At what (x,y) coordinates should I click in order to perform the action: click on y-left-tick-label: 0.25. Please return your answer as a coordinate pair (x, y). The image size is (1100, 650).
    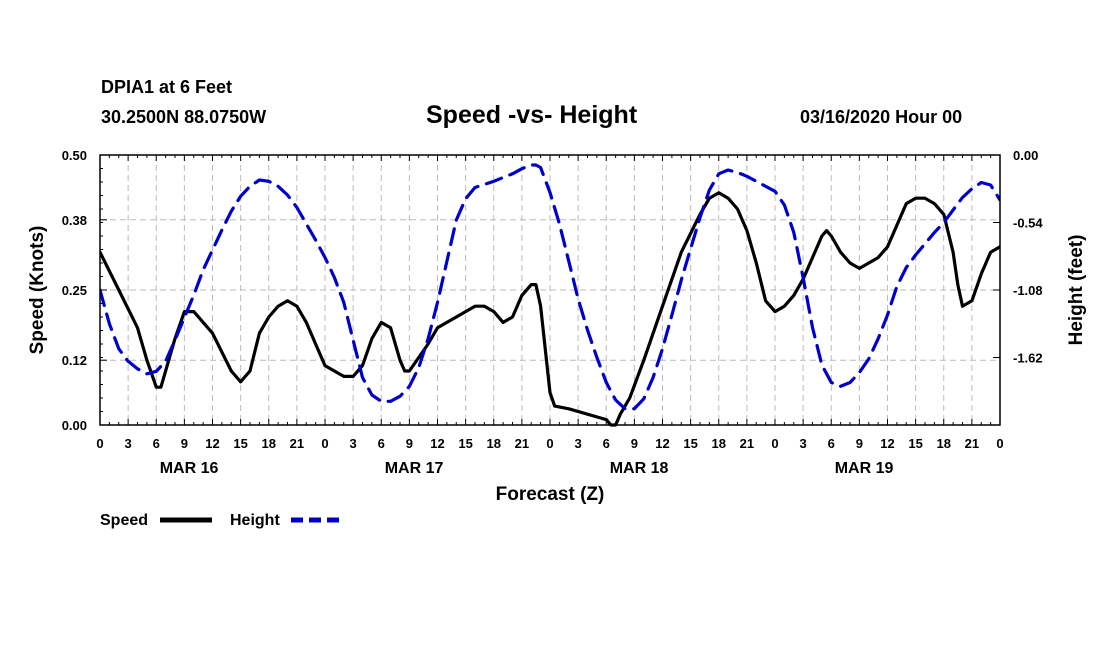
    Looking at the image, I should click on (74, 290).